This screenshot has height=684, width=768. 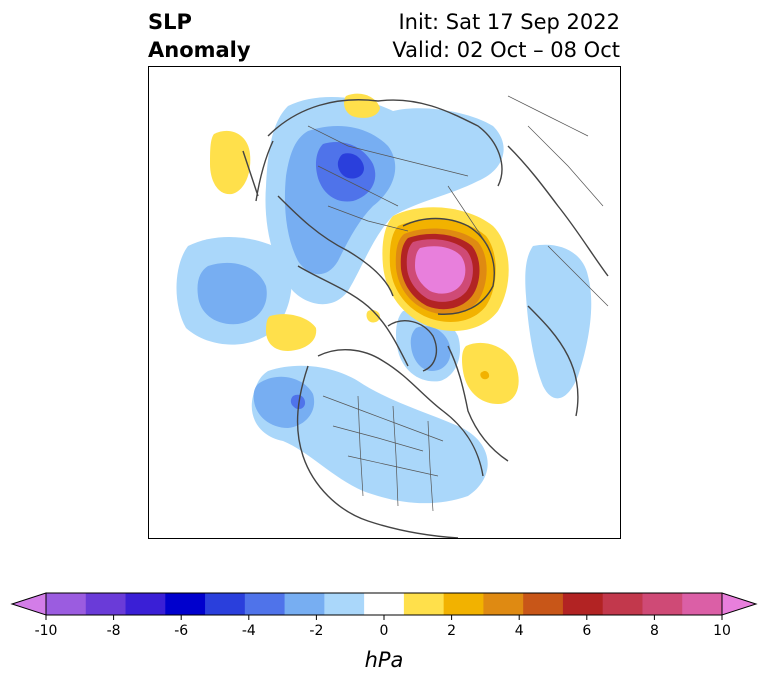 I want to click on colorbar-ticks: -10 -8 -6 -4 -2 0 2 4 6 8 10, so click(x=383, y=627).